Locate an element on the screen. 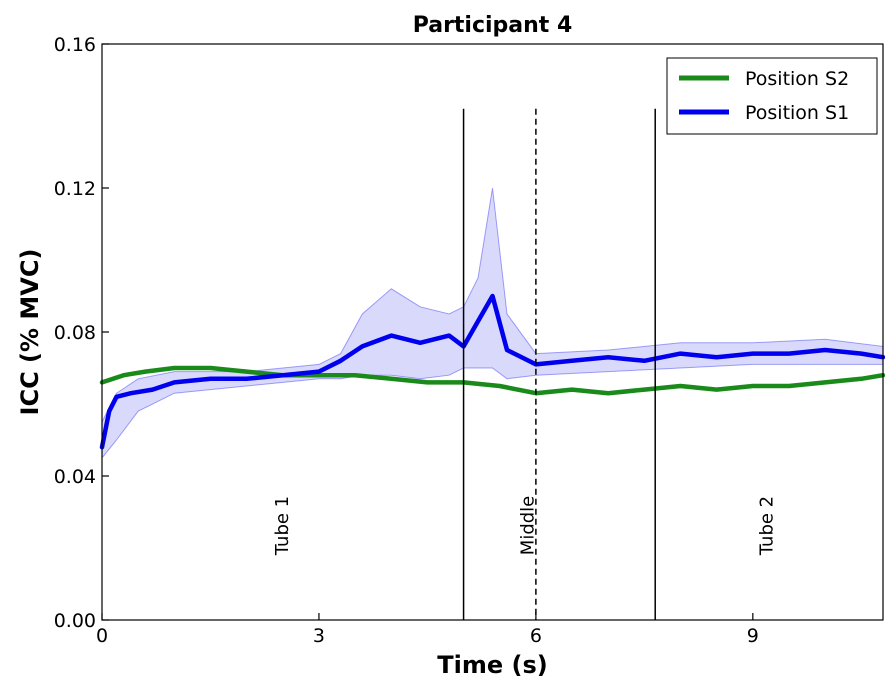 The width and height of the screenshot is (885, 687). x-tick-label: 3 is located at coordinates (319, 636).